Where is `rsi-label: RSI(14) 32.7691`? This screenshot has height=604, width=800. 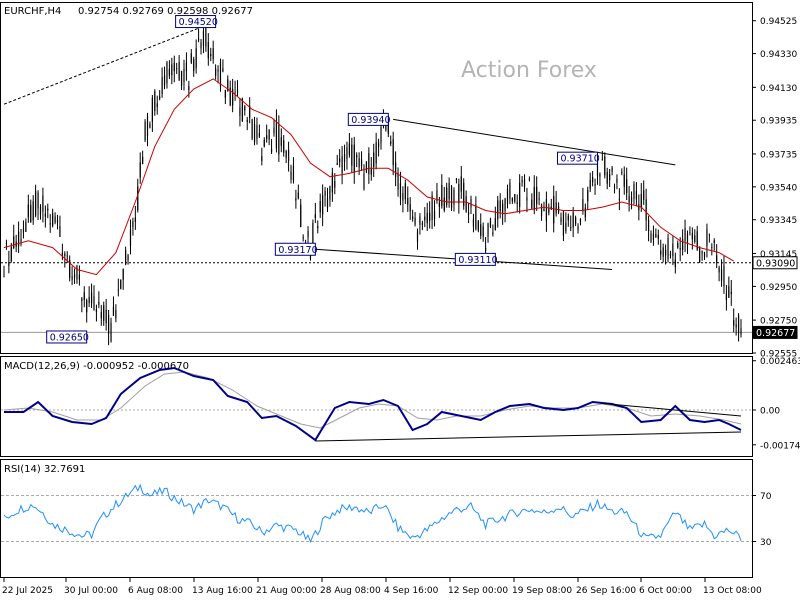
rsi-label: RSI(14) 32.7691 is located at coordinates (44, 469).